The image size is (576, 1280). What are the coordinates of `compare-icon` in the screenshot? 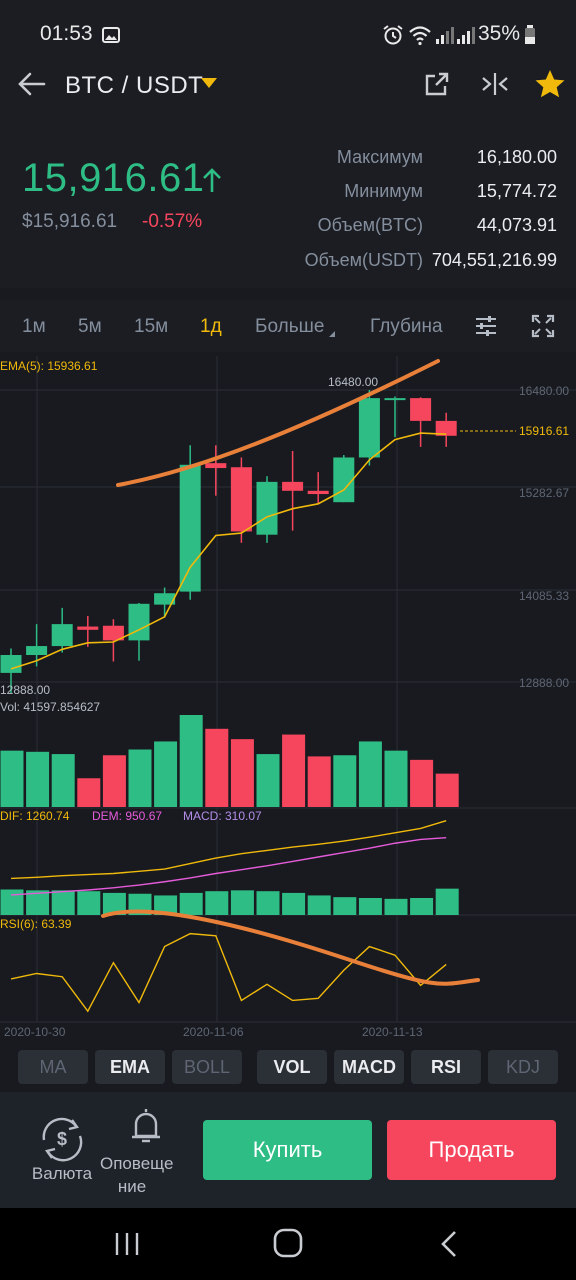 It's located at (495, 84).